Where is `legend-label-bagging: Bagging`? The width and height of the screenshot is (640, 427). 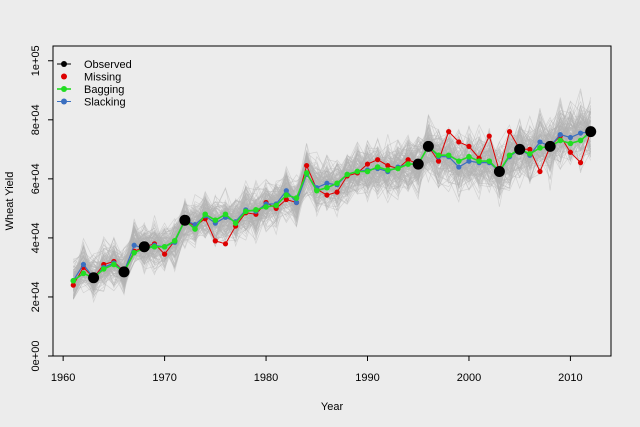 legend-label-bagging: Bagging is located at coordinates (104, 90).